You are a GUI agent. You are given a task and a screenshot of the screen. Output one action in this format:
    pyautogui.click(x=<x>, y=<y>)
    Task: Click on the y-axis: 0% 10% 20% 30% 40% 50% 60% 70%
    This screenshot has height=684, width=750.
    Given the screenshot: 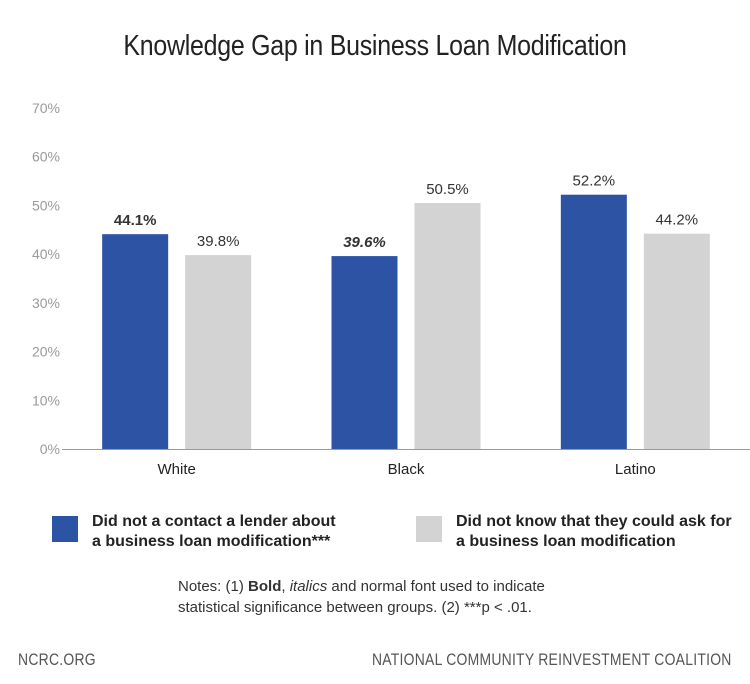 What is the action you would take?
    pyautogui.click(x=46, y=278)
    